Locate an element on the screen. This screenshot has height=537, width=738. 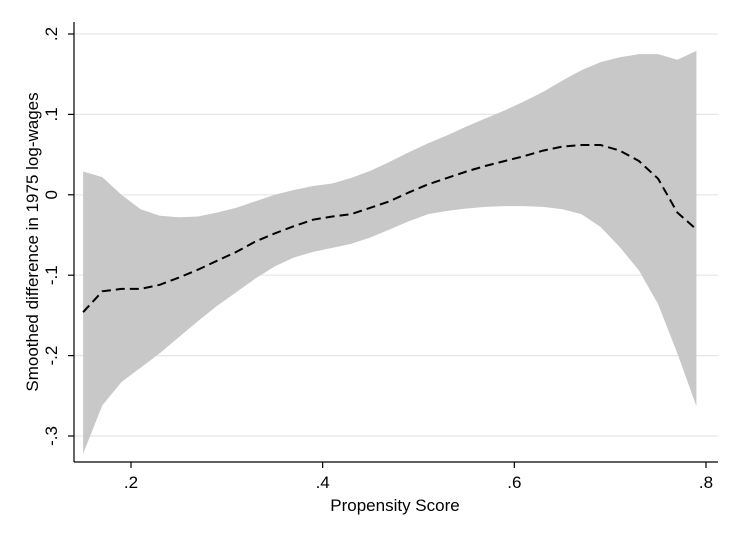
x-tick-label-3: .8 is located at coordinates (706, 482).